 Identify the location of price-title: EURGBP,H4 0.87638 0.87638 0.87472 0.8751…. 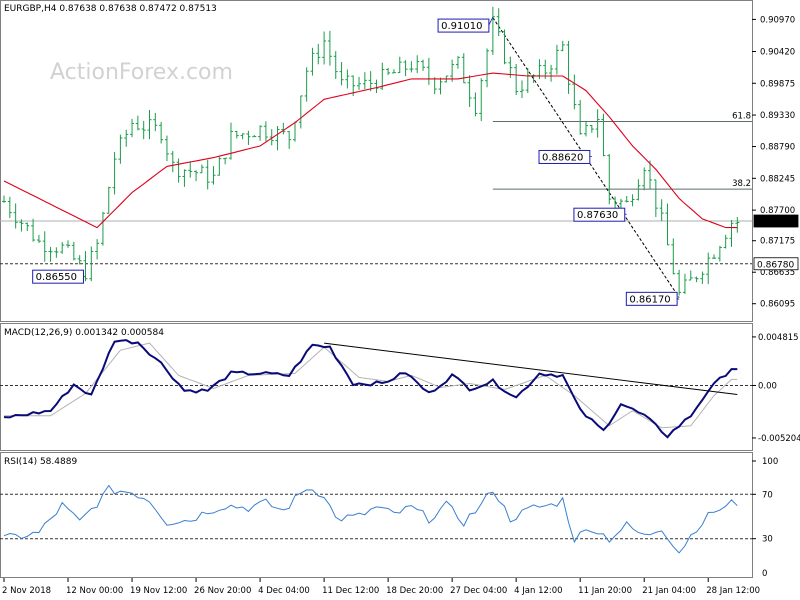
(110, 9).